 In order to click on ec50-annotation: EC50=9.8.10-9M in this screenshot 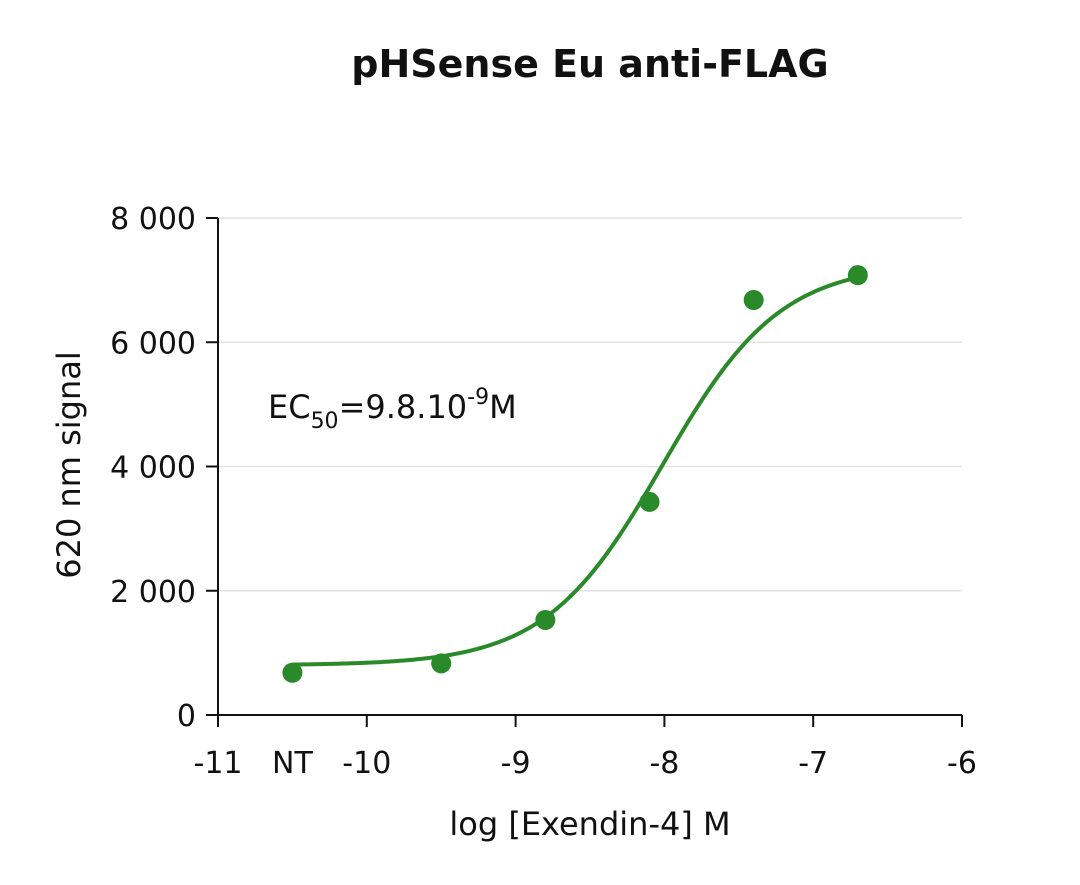, I will do `click(392, 409)`.